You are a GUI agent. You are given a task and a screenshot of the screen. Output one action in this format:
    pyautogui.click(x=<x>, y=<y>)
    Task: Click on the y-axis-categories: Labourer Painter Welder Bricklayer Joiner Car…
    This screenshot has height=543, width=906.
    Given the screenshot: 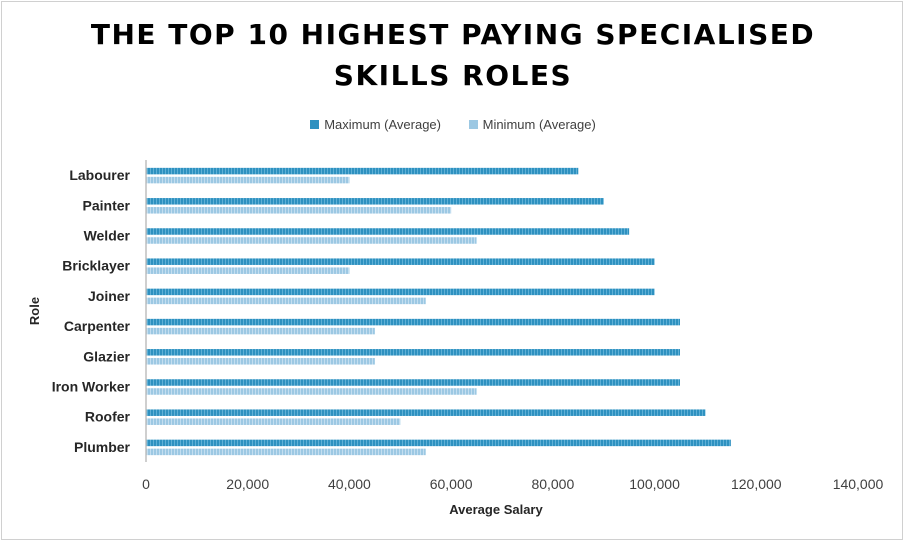 What is the action you would take?
    pyautogui.click(x=91, y=311)
    